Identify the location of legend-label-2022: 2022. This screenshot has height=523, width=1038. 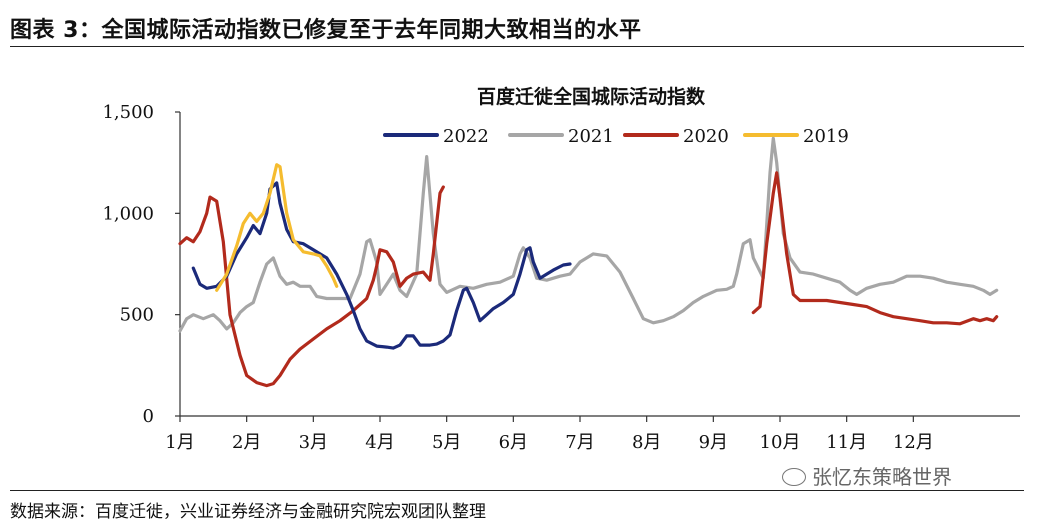
(466, 136).